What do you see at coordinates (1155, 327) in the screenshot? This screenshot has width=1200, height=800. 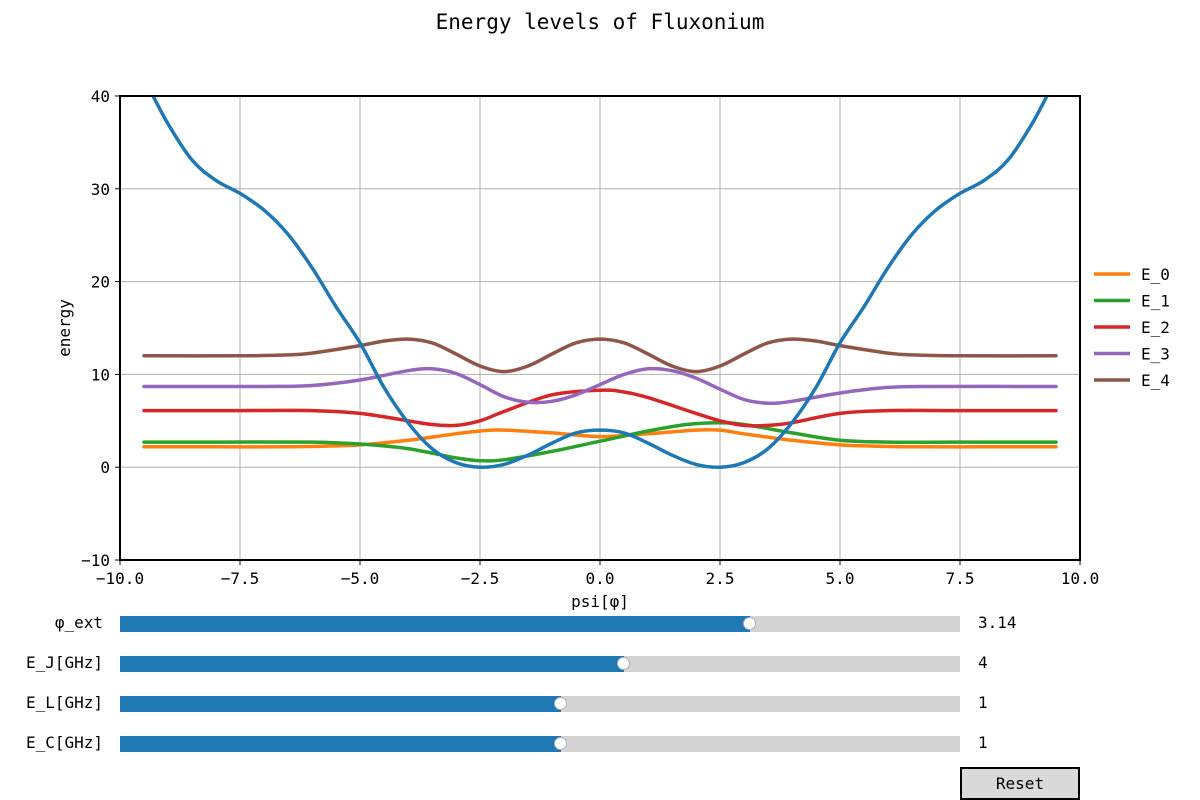 I see `legend-label: E_2` at bounding box center [1155, 327].